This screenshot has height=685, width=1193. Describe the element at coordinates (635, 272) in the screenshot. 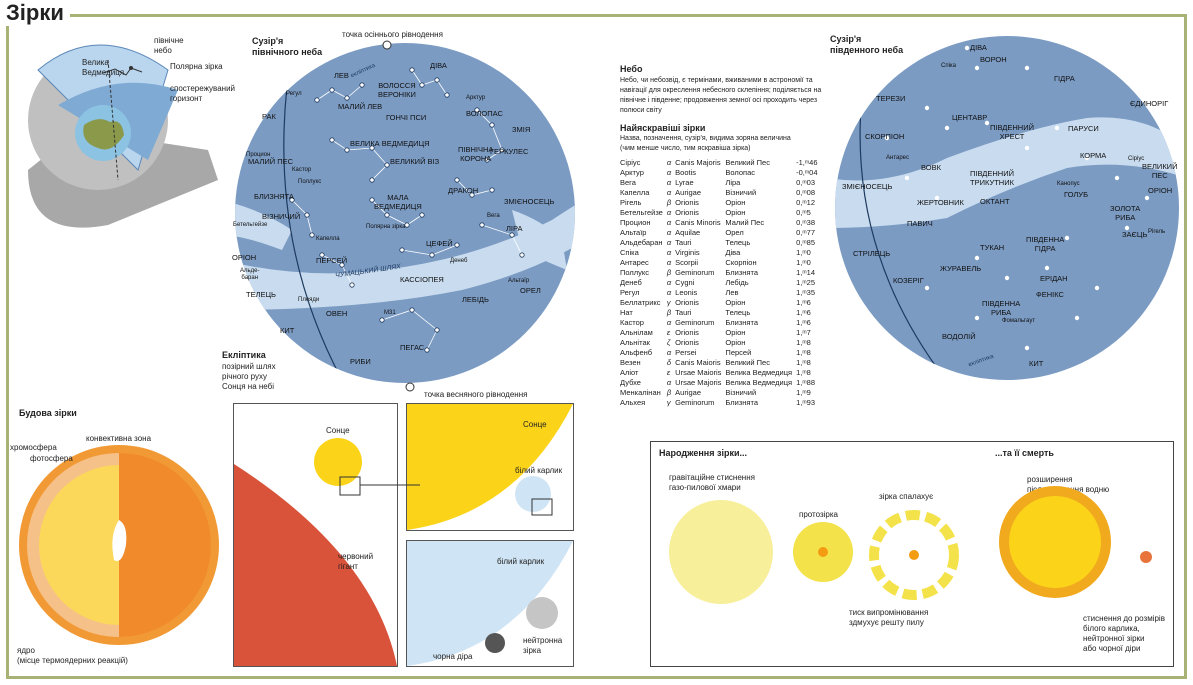

I see `star-name: Поллукс` at that location.